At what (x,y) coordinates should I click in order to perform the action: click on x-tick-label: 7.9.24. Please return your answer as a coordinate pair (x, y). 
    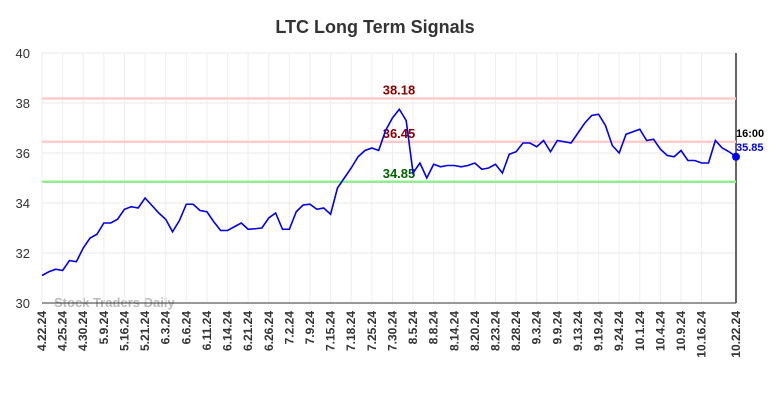
    Looking at the image, I should click on (310, 328).